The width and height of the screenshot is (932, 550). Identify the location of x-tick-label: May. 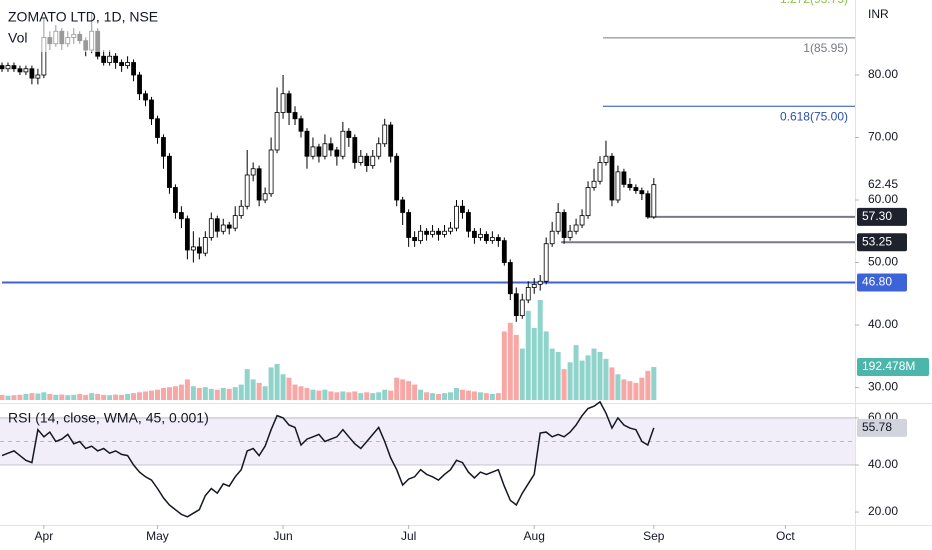
(157, 536).